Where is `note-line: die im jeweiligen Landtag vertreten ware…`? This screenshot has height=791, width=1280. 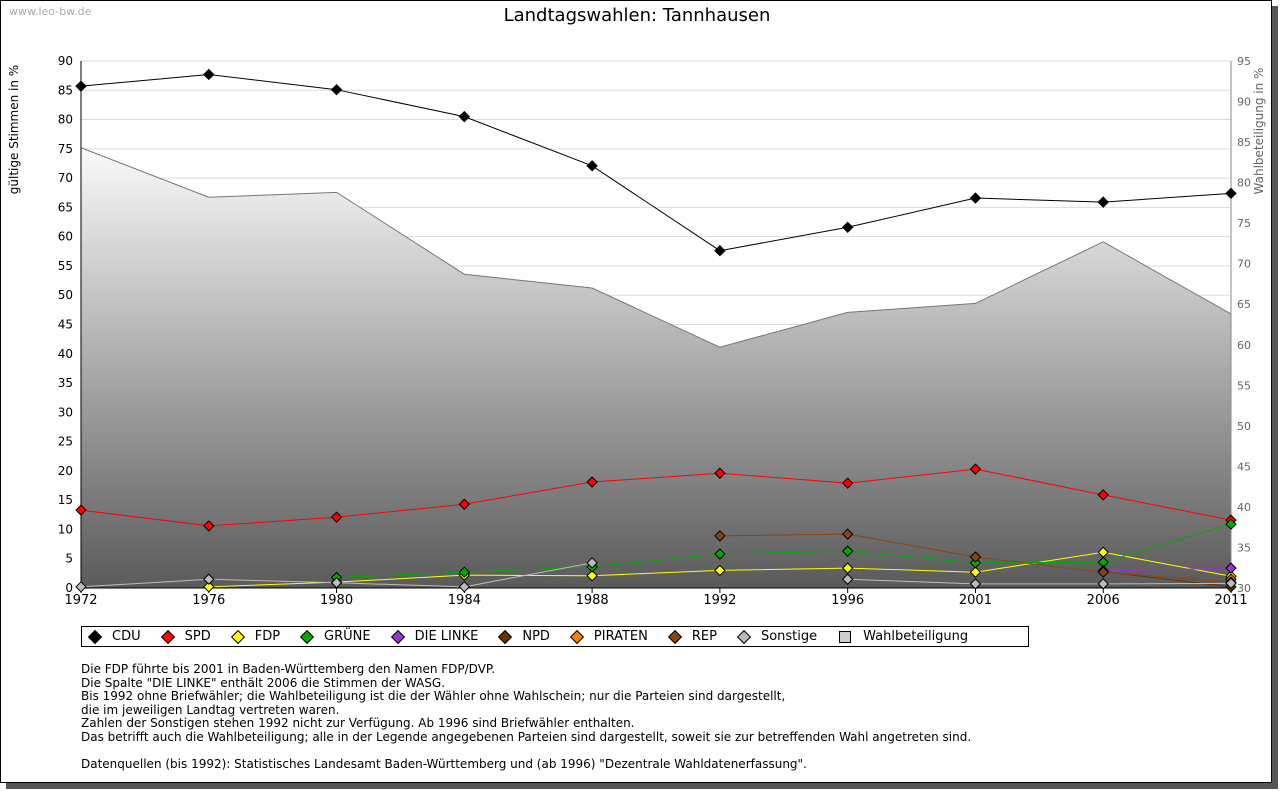
note-line: die im jeweiligen Landtag vertreten ware… is located at coordinates (210, 709).